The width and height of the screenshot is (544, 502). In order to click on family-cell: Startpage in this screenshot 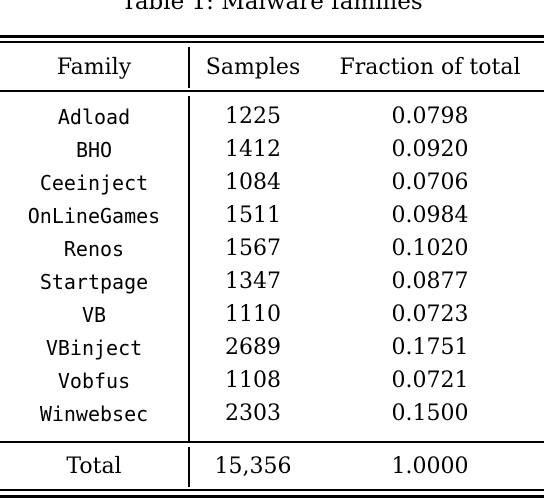, I will do `click(94, 282)`.